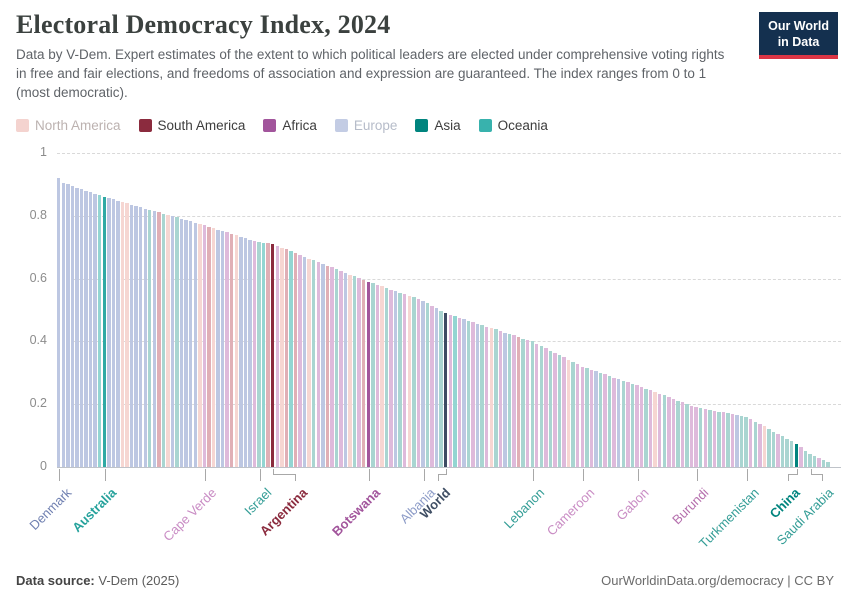 The width and height of the screenshot is (850, 600). What do you see at coordinates (258, 502) in the screenshot?
I see `x-label-israel: Israel` at bounding box center [258, 502].